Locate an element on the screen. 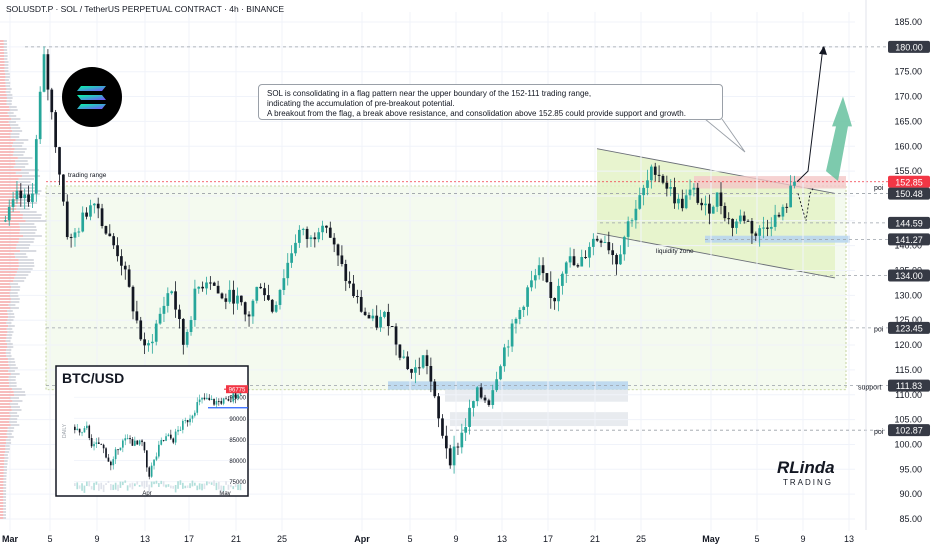 Image resolution: width=932 pixels, height=555 pixels. y-tick-label: 105.00 is located at coordinates (908, 420).